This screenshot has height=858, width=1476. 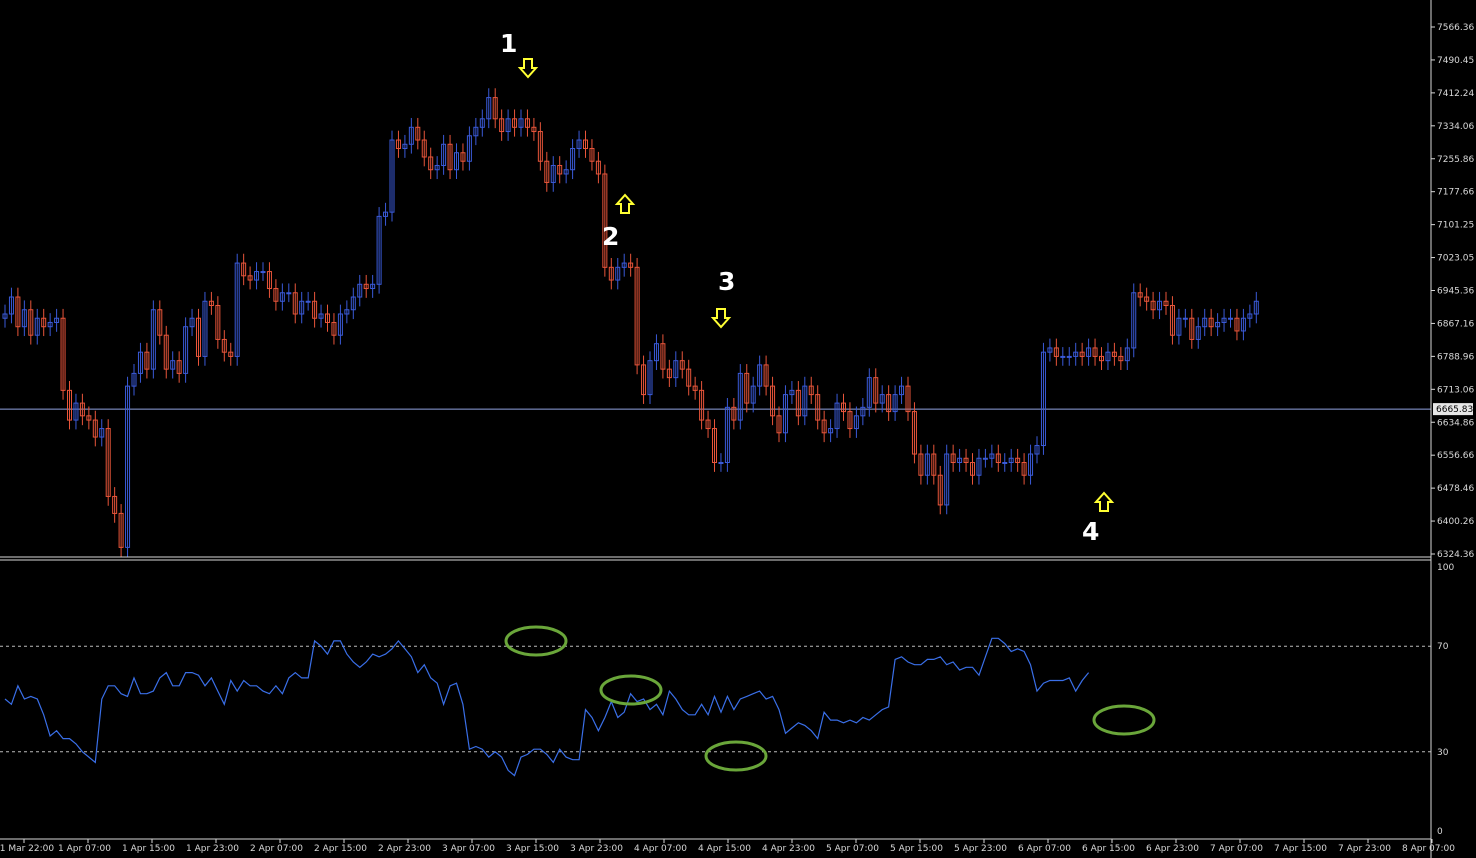 I want to click on time-tick-label: 6 Apr 23:00, so click(x=1172, y=849).